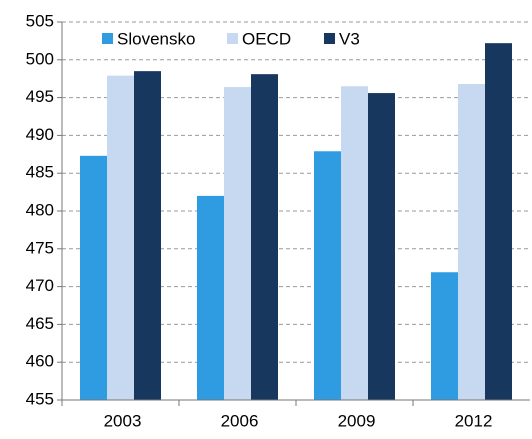 Image resolution: width=532 pixels, height=439 pixels. What do you see at coordinates (240, 420) in the screenshot?
I see `x-tick-label: 2006` at bounding box center [240, 420].